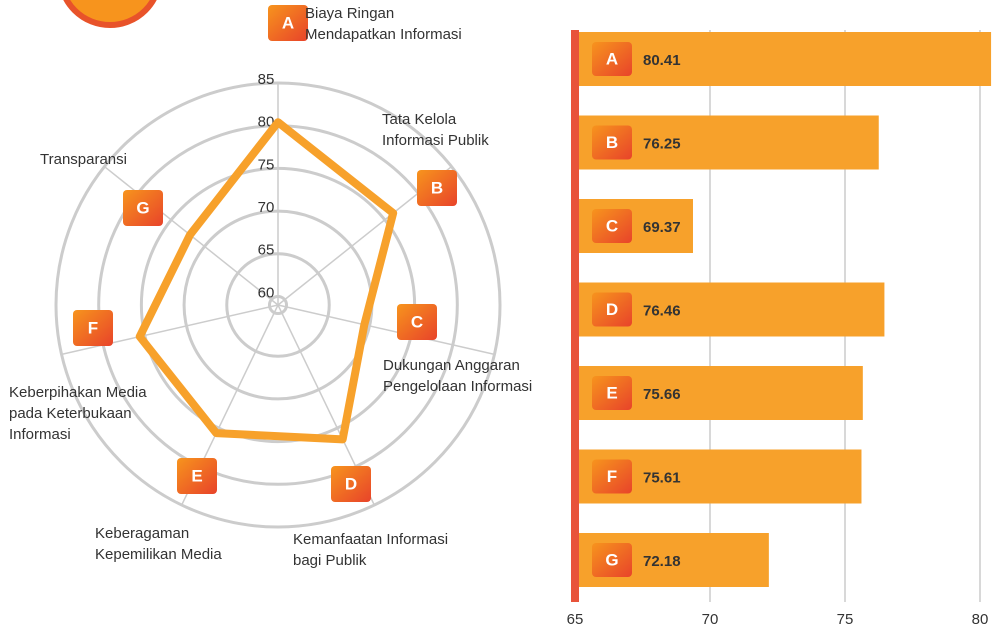 The width and height of the screenshot is (992, 633). I want to click on value-label: 69.37, so click(662, 227).